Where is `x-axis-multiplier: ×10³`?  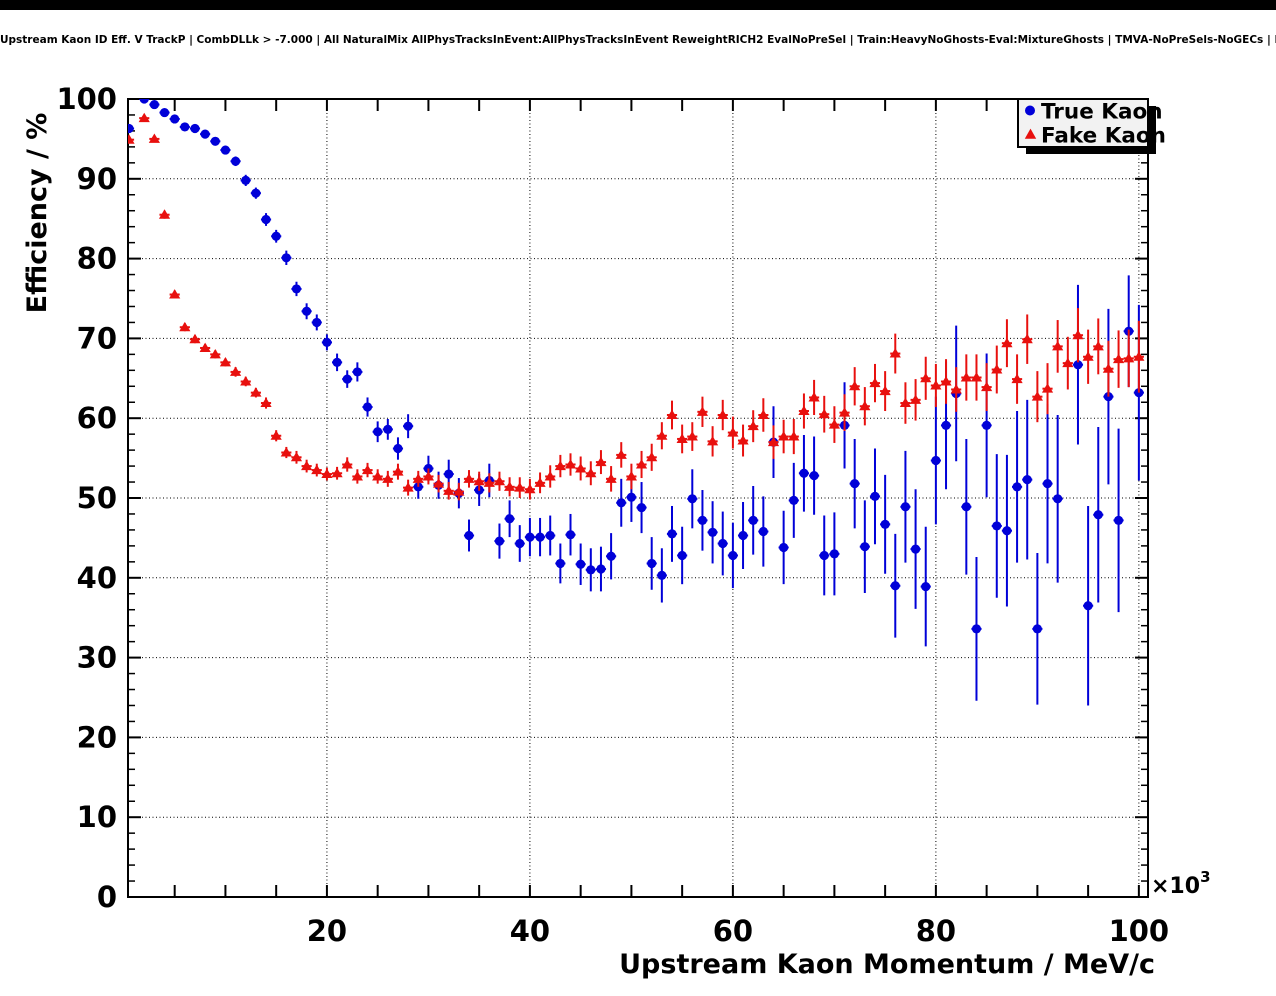
x-axis-multiplier: ×10³ is located at coordinates (1181, 883).